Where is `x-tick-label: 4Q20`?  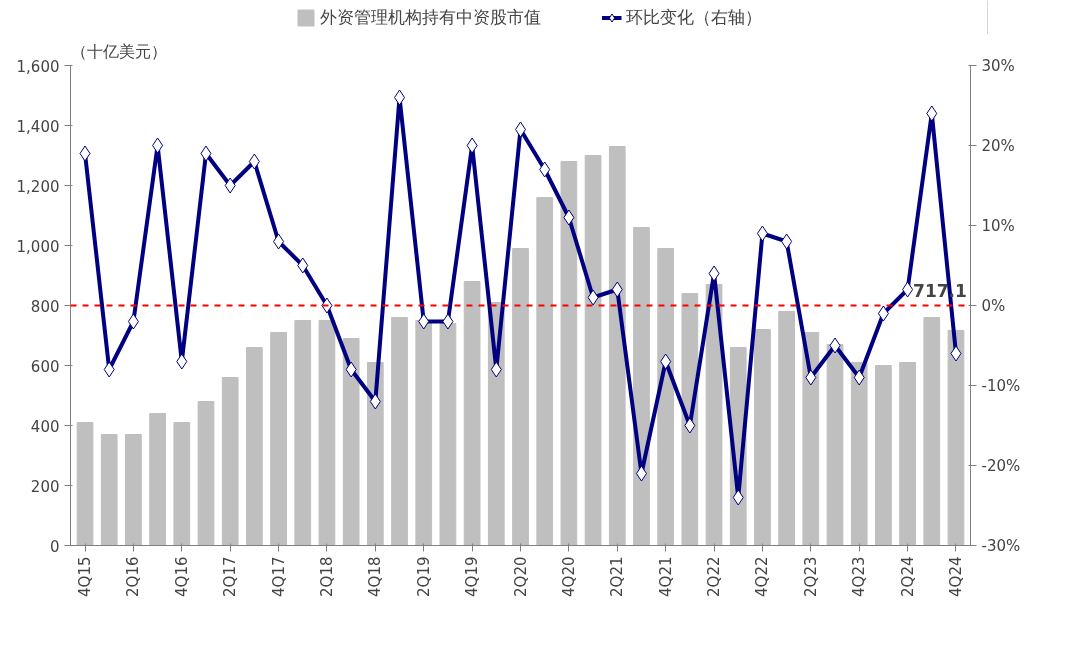
x-tick-label: 4Q20 is located at coordinates (568, 576).